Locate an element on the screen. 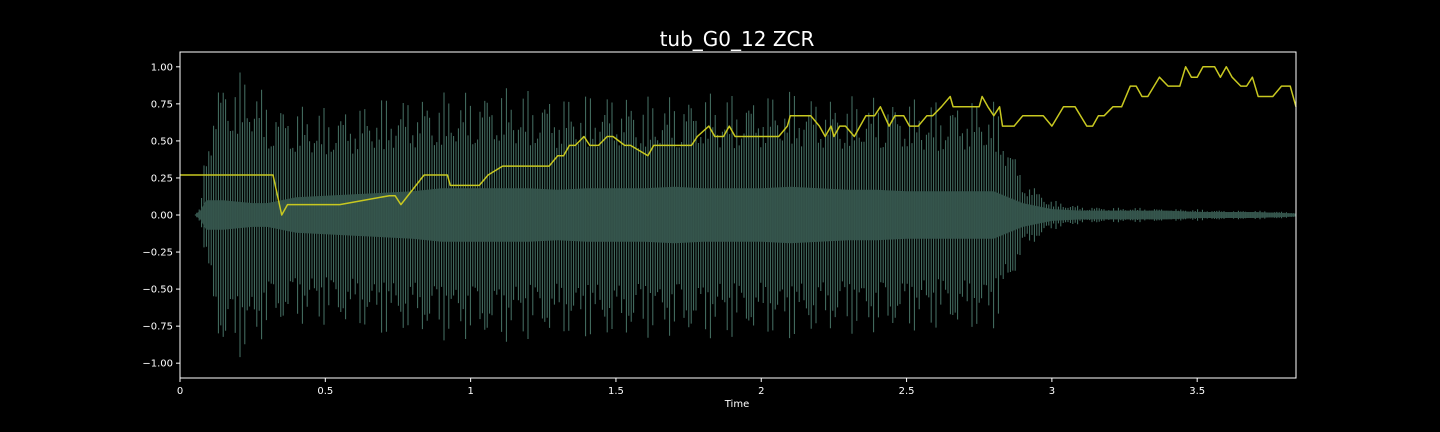  x-tick-label: 3 is located at coordinates (1052, 391).